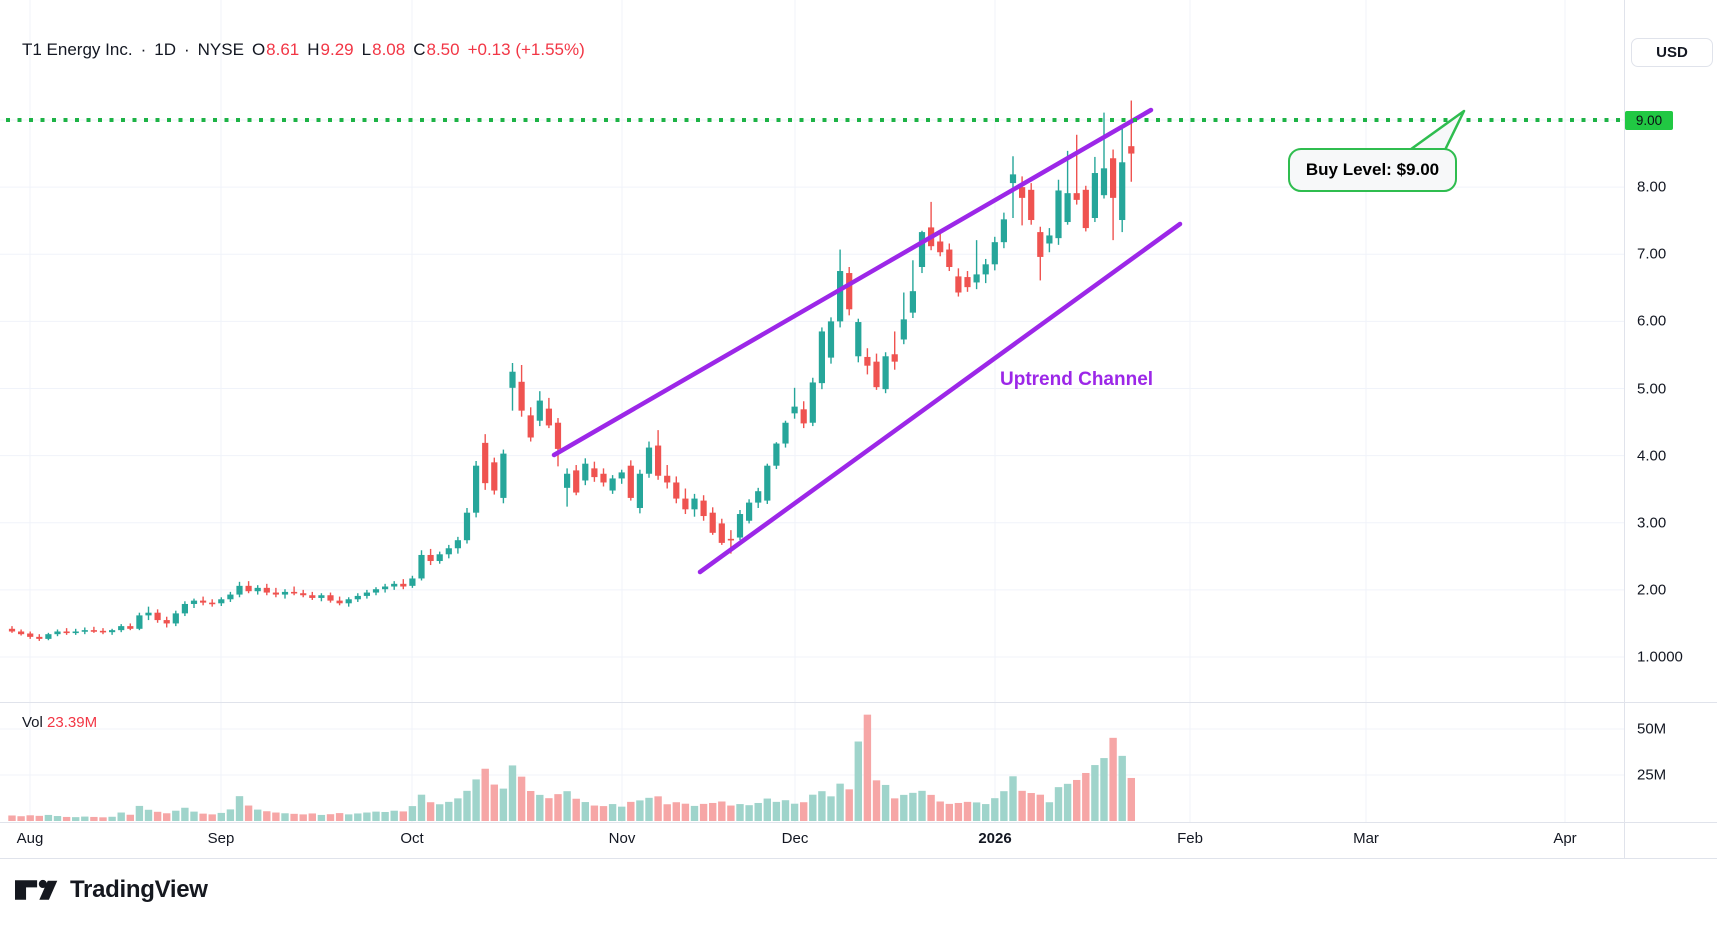 This screenshot has width=1717, height=930. Describe the element at coordinates (812, 840) in the screenshot. I see `time-axis` at that location.